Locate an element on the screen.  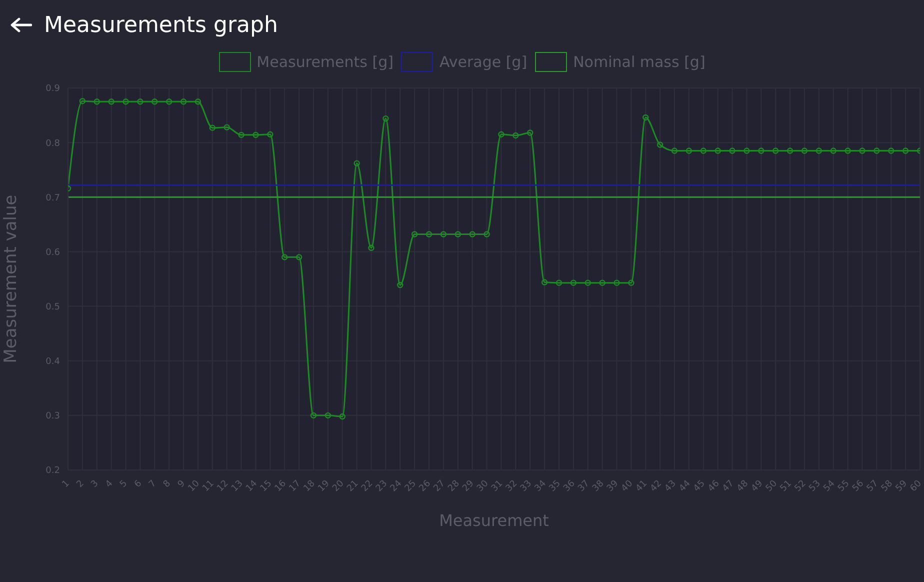
chart-title: Measurements graph is located at coordinates (161, 25).